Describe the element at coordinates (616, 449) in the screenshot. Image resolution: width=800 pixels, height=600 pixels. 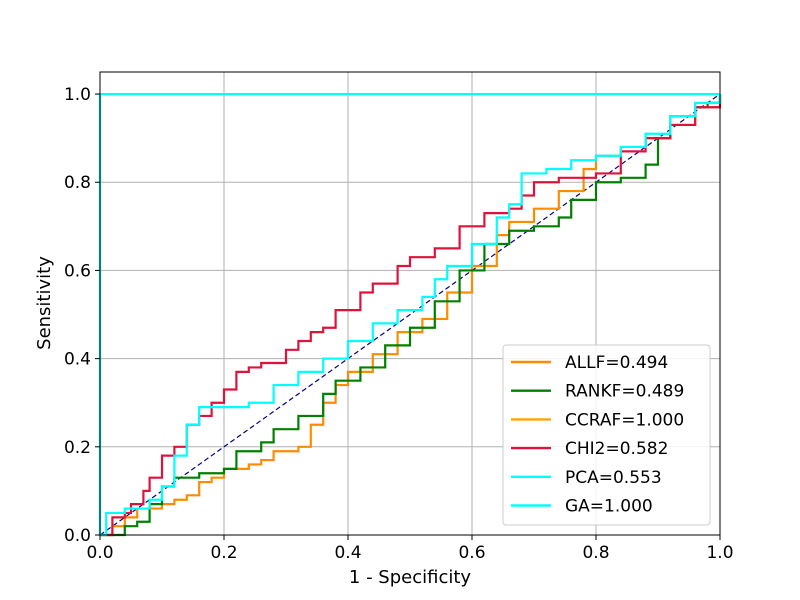
I see `legend-label: CHI2=0.582` at that location.